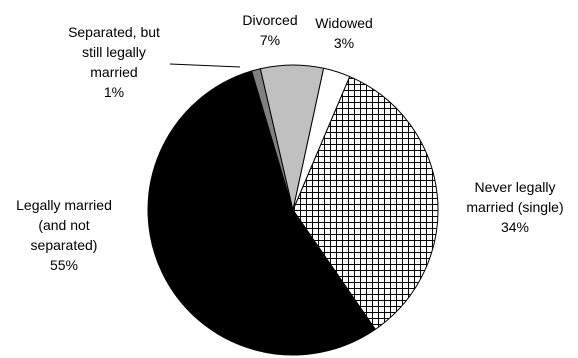 The image size is (578, 358). What do you see at coordinates (64, 235) in the screenshot?
I see `pie-label-legally-married: Legally married (and not separated) 55%` at bounding box center [64, 235].